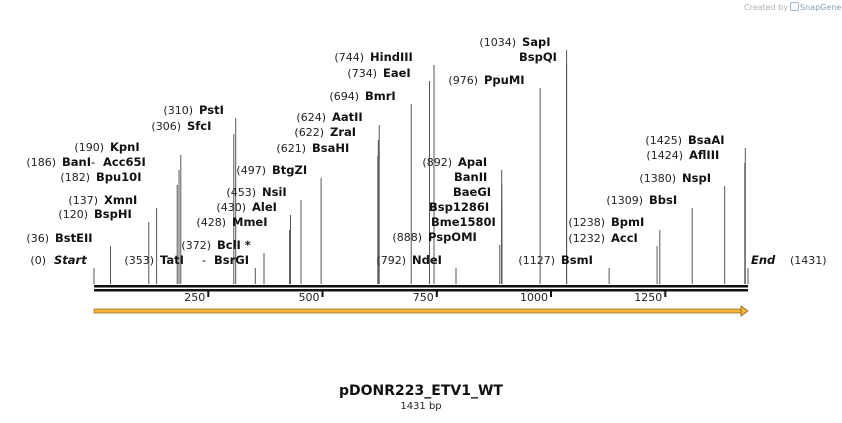  I want to click on cut-site-position: (734), so click(362, 73).